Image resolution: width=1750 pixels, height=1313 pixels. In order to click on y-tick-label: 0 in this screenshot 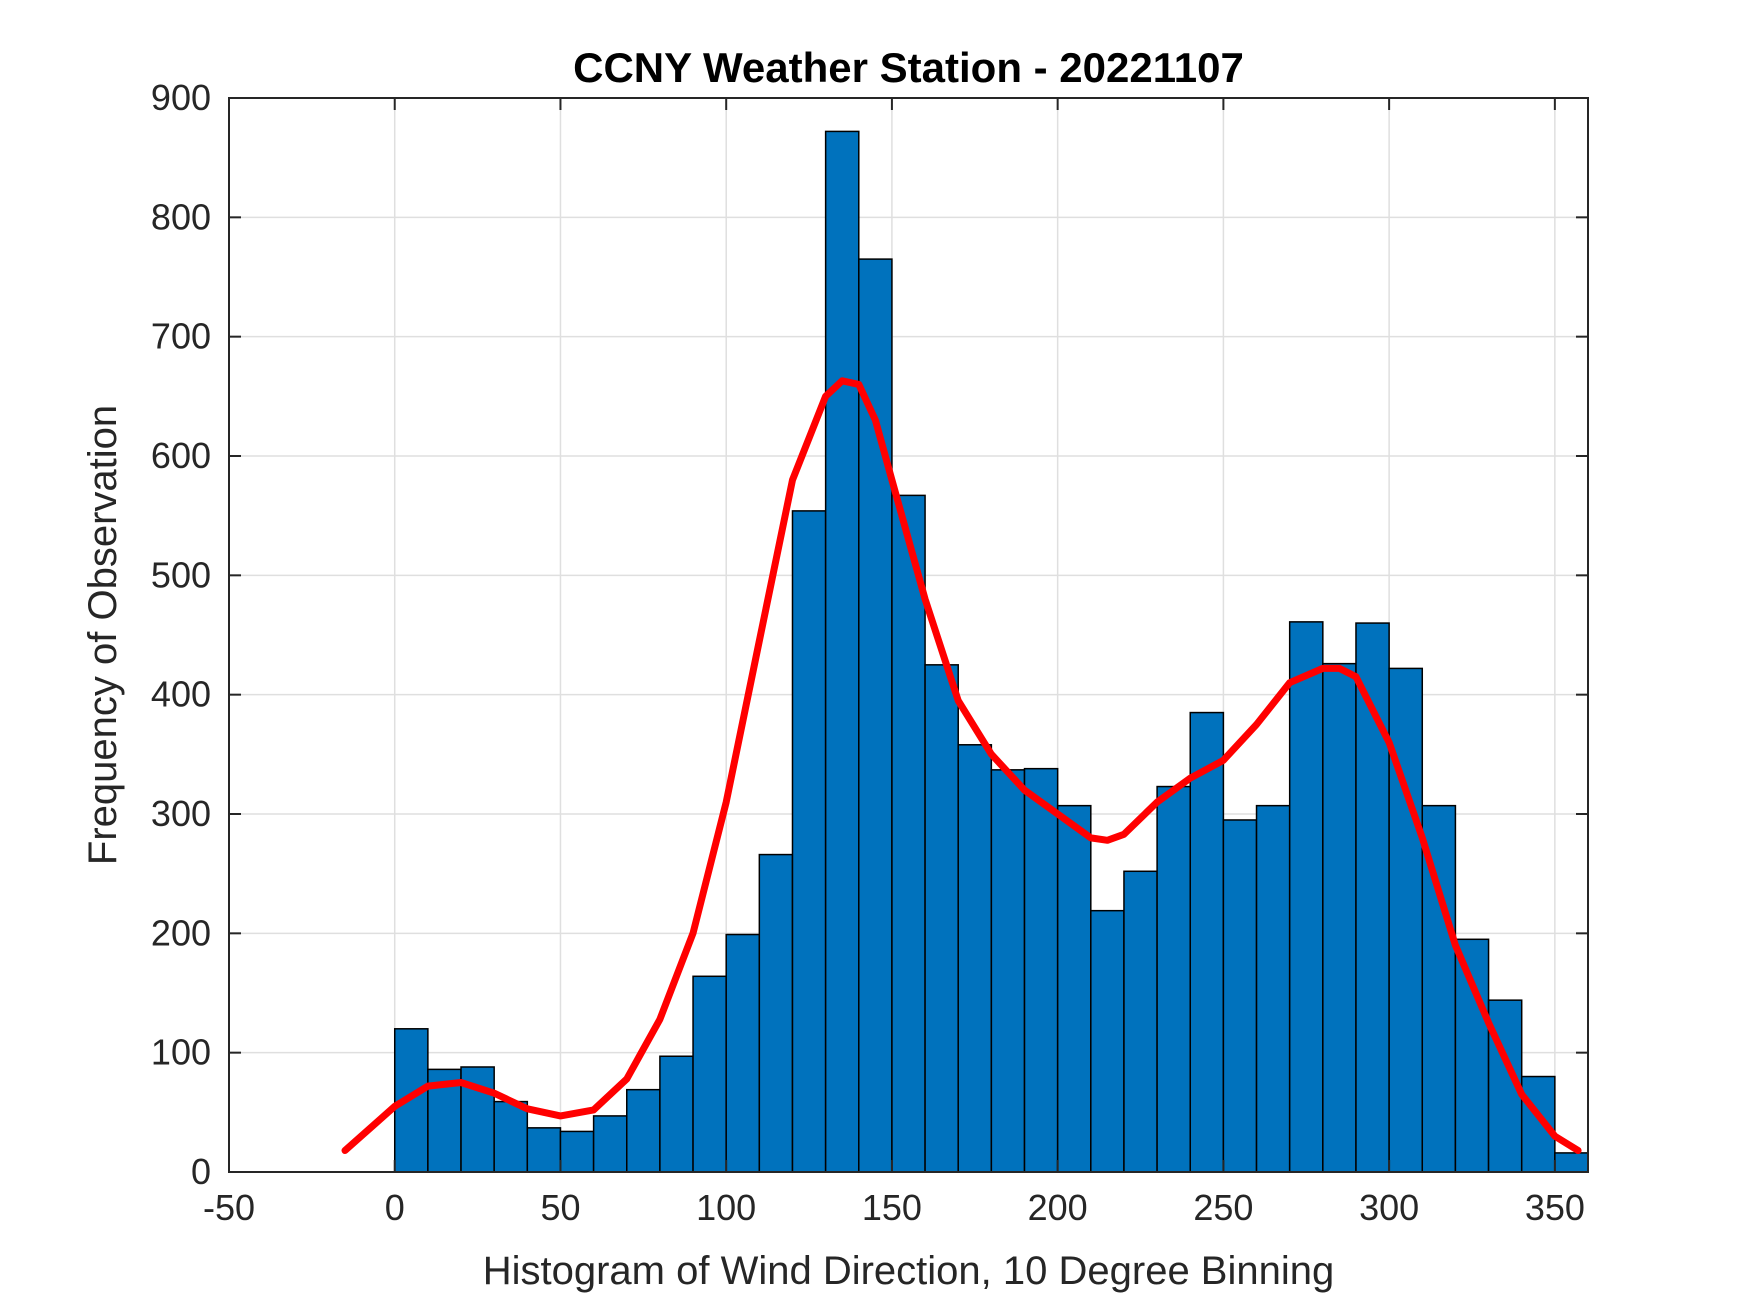, I will do `click(201, 1171)`.